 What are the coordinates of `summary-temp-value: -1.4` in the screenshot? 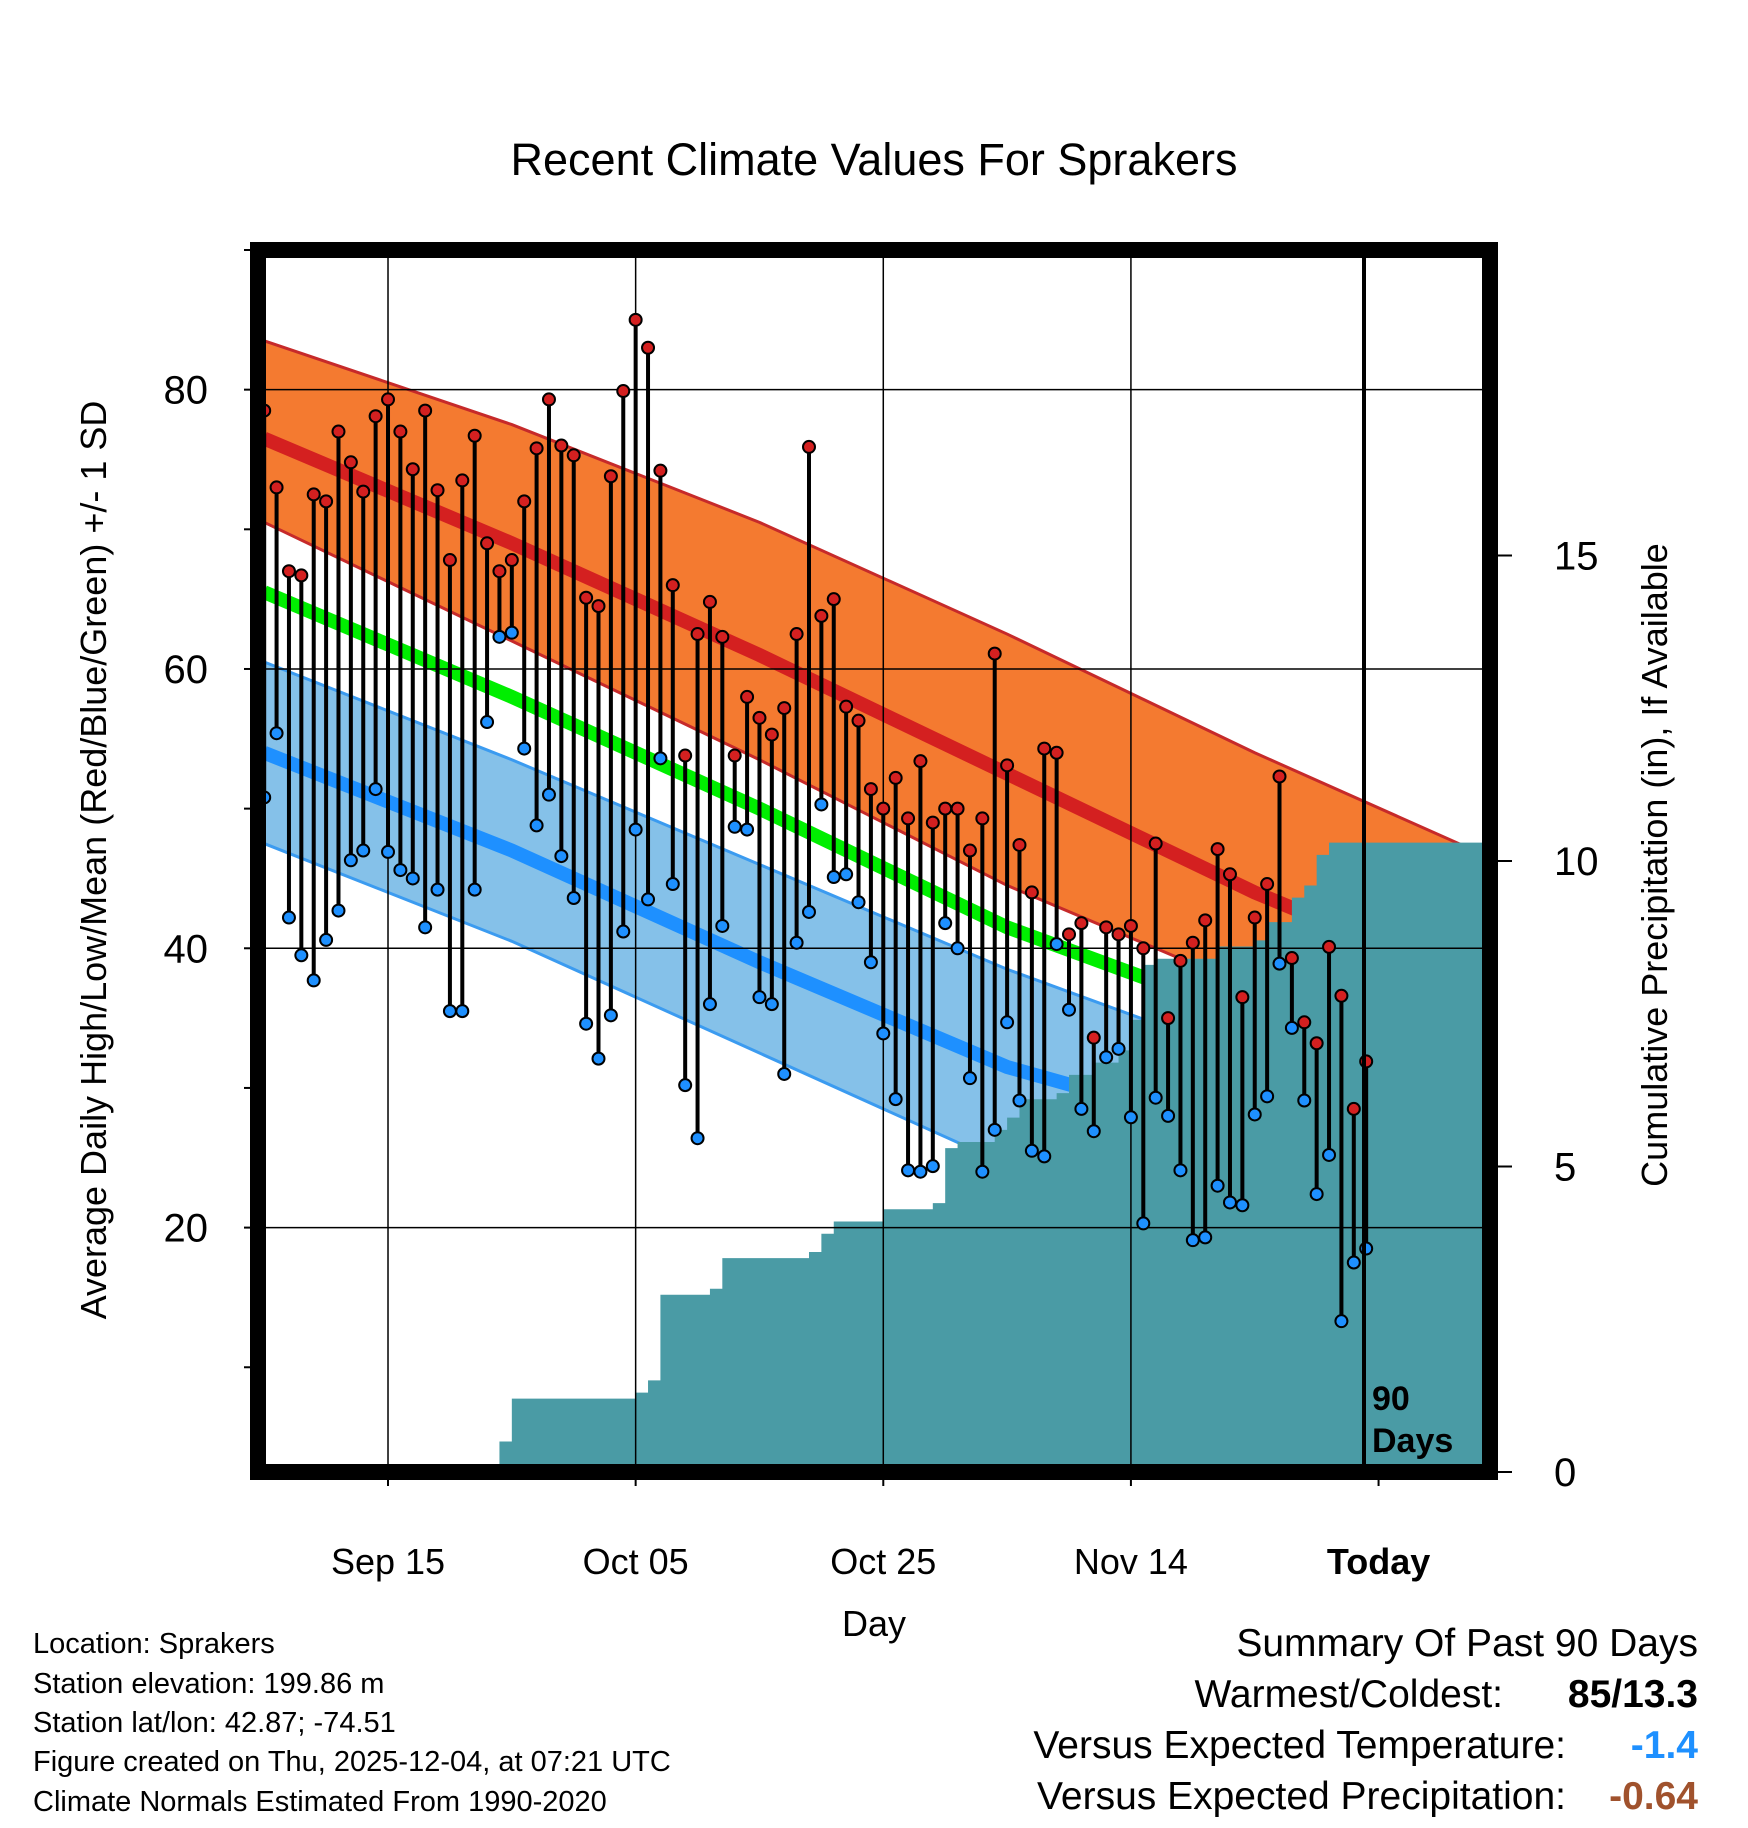 It's located at (1664, 1745).